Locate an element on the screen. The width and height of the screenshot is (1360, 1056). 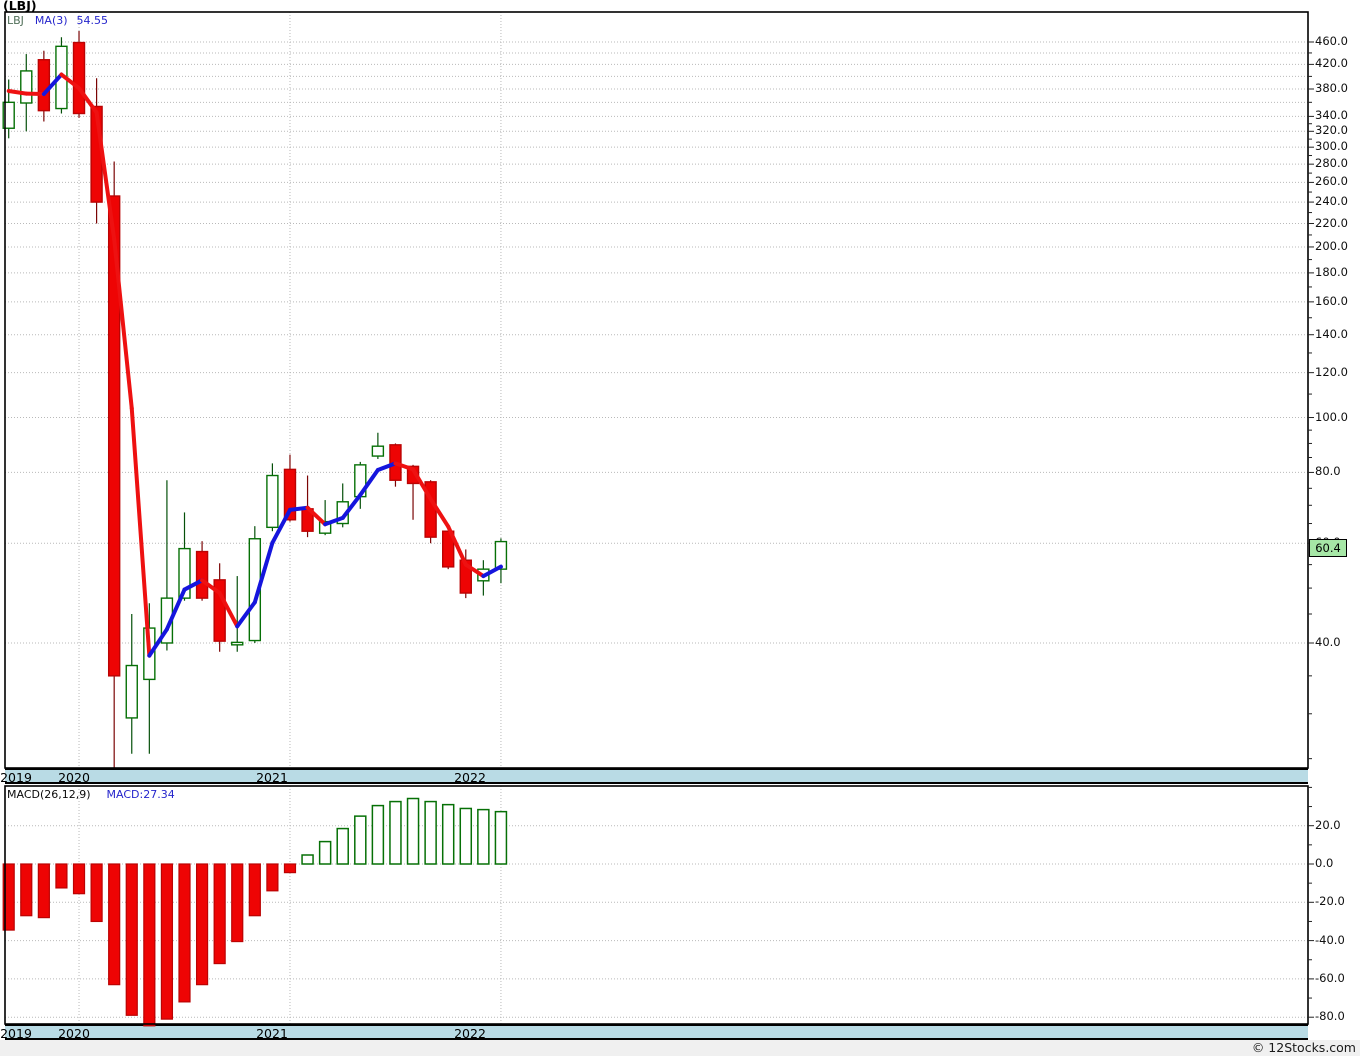
y-axis-label: 180.0 is located at coordinates (1331, 271).